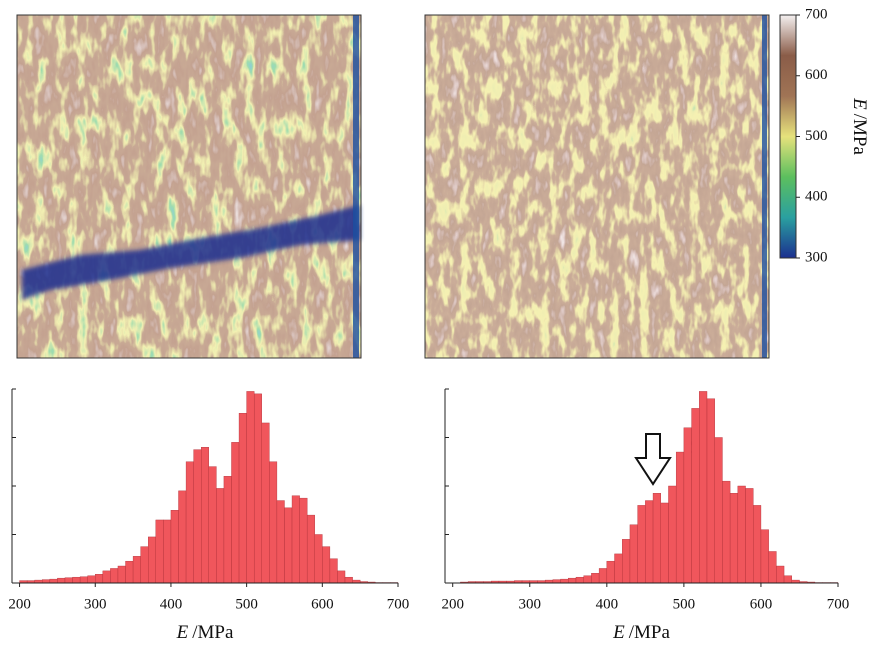 The height and width of the screenshot is (648, 876). Describe the element at coordinates (816, 14) in the screenshot. I see `colorbar-tick-label: 700` at that location.